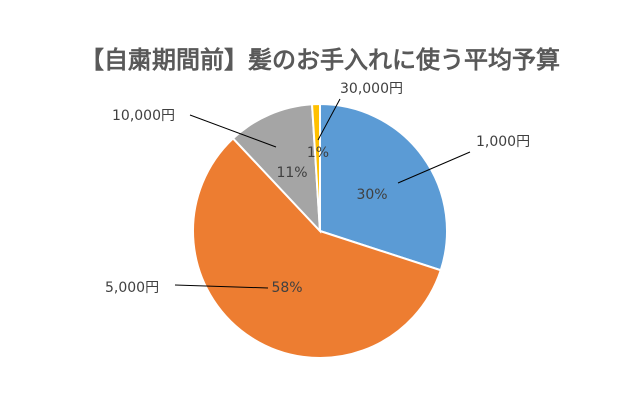 The width and height of the screenshot is (640, 400). I want to click on data-label: 1%, so click(318, 153).